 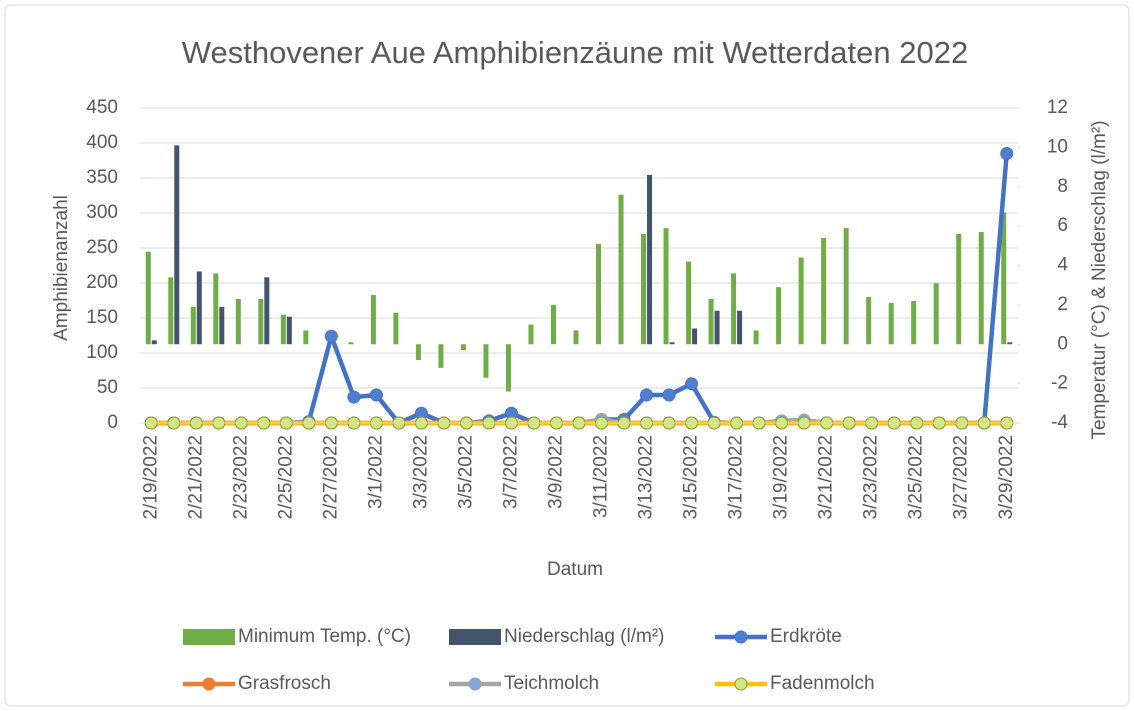 I want to click on y-tick-label: 350, so click(x=102, y=177).